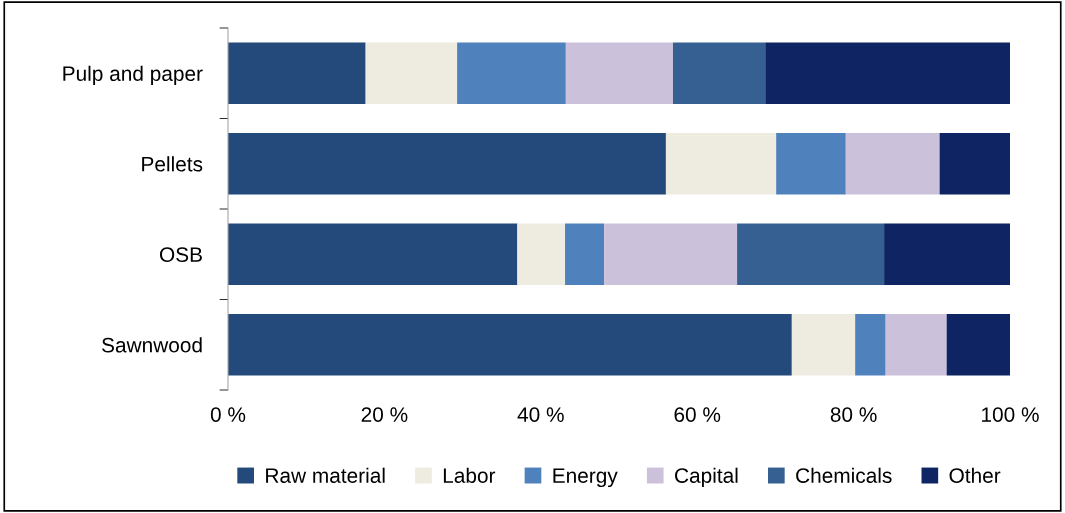  Describe the element at coordinates (180, 254) in the screenshot. I see `y-tick-label: OSB` at that location.